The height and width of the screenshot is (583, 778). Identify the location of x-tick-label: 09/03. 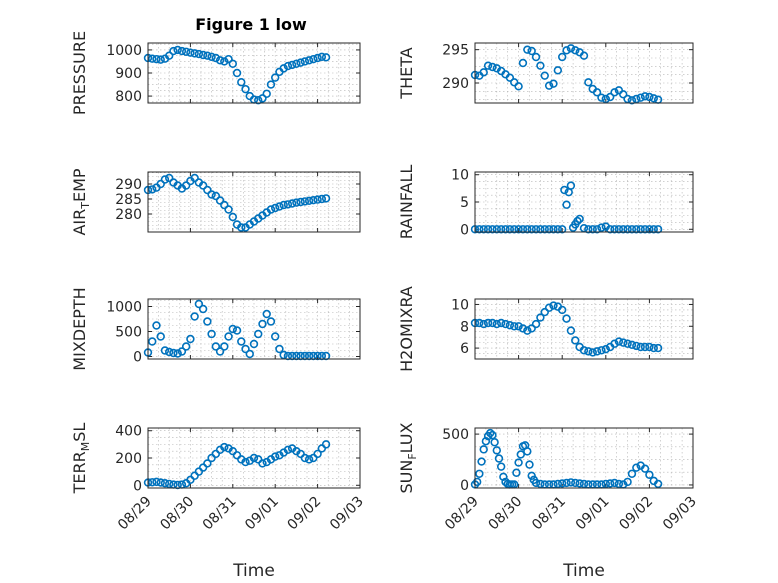
(347, 514).